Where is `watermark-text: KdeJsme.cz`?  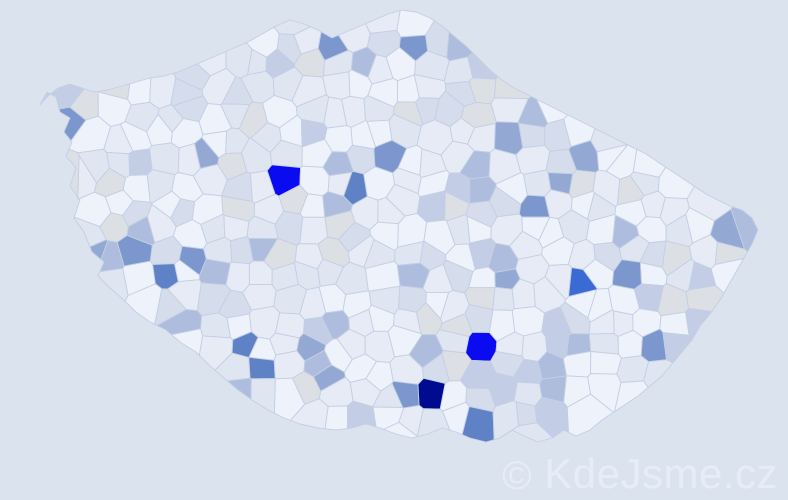 watermark-text: KdeJsme.cz is located at coordinates (661, 473).